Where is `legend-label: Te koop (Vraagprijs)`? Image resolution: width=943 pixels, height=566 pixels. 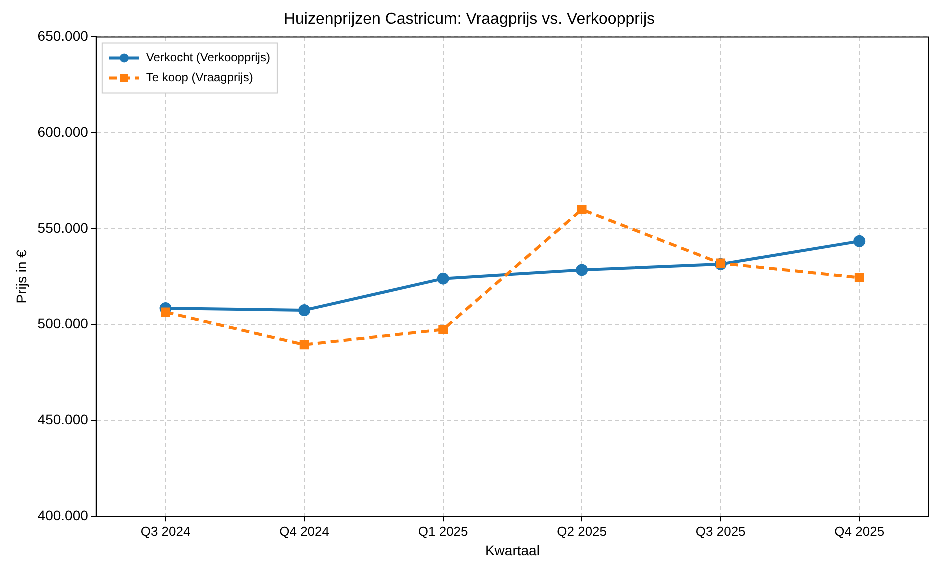
legend-label: Te koop (Vraagprijs) is located at coordinates (200, 77).